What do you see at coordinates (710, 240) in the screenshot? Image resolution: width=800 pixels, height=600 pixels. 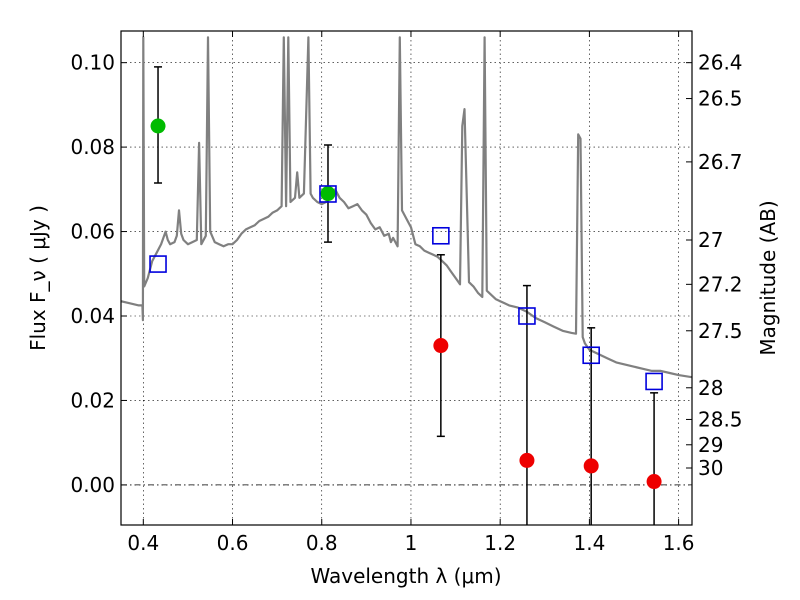 I see `right-tick-label: 27` at bounding box center [710, 240].